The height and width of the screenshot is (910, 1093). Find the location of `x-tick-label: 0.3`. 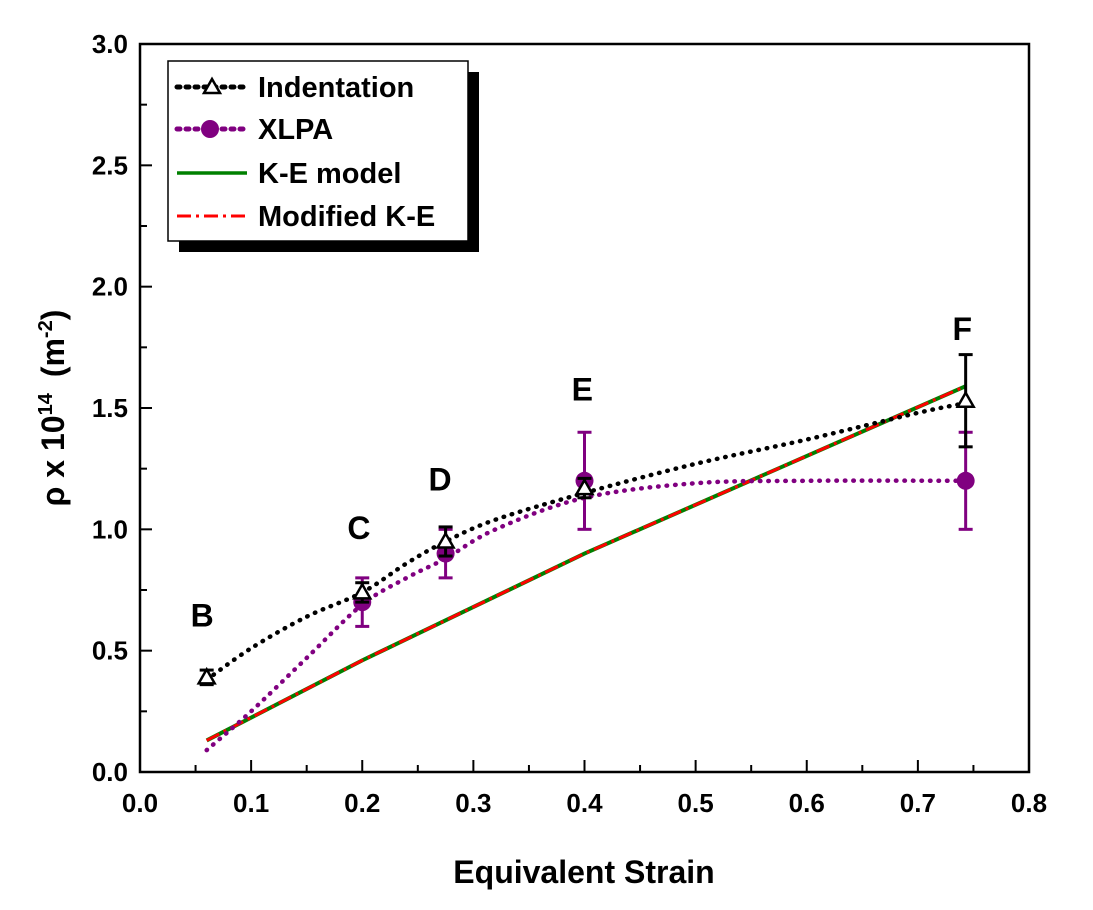

x-tick-label: 0.3 is located at coordinates (473, 803).